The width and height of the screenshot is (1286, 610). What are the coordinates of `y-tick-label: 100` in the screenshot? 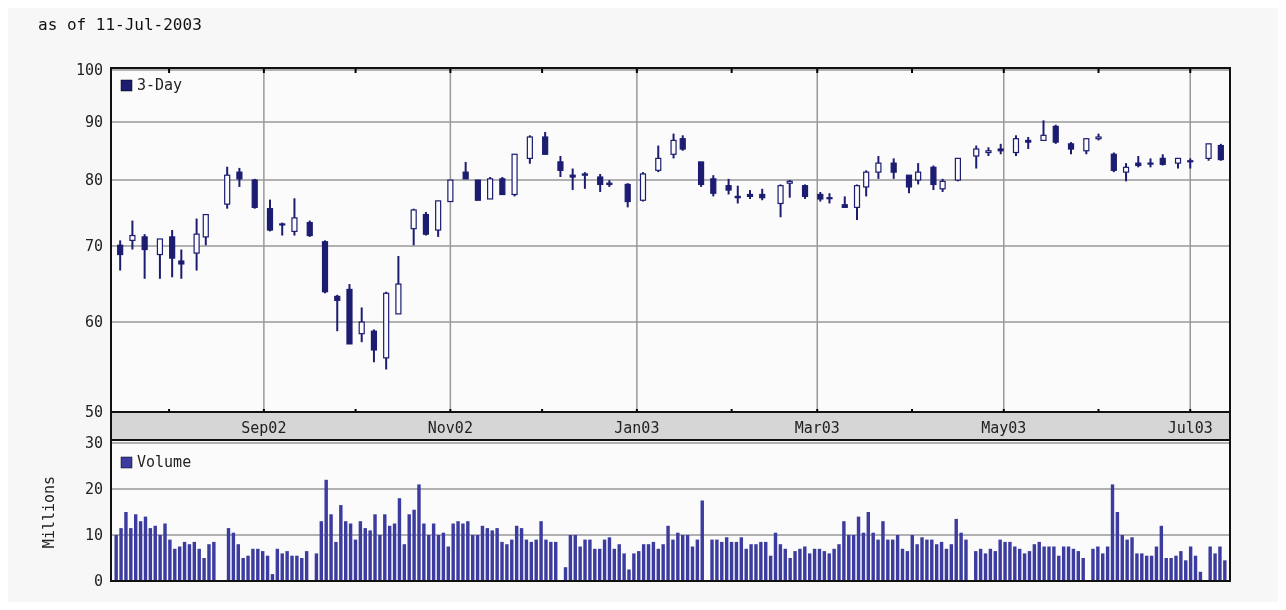 It's located at (89, 70).